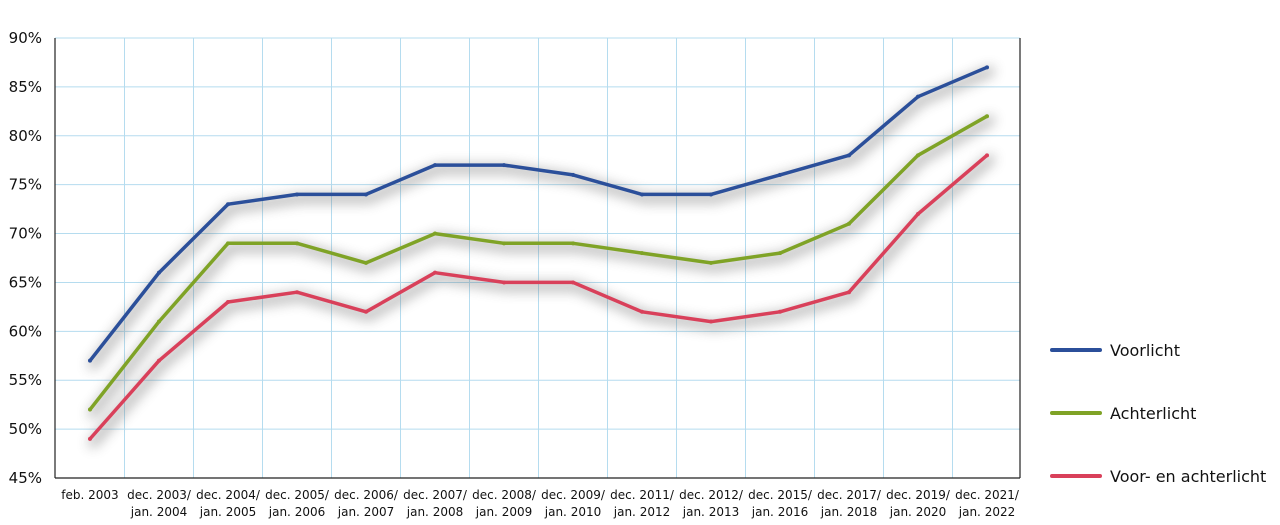  Describe the element at coordinates (89, 495) in the screenshot. I see `x-tick-label: feb. 2003` at that location.